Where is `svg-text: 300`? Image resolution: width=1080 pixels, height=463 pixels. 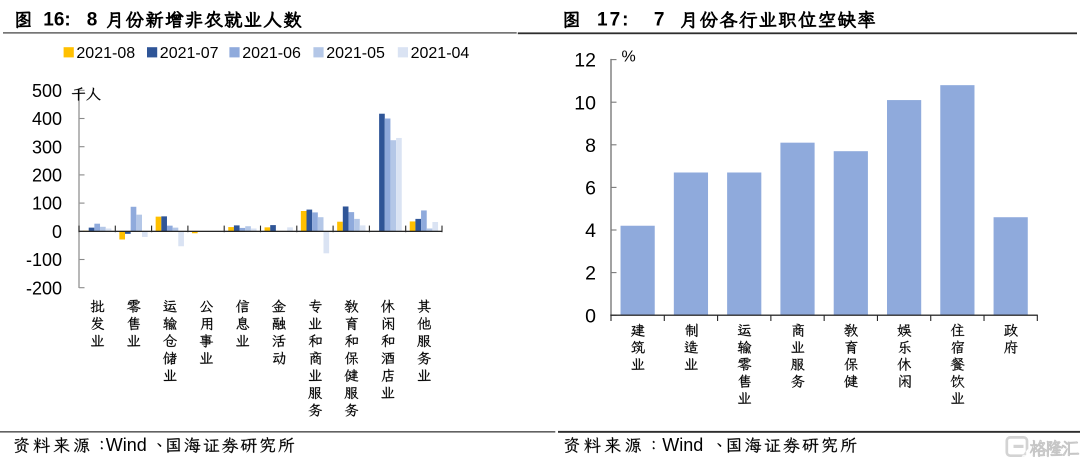 svg-text: 300 is located at coordinates (47, 147).